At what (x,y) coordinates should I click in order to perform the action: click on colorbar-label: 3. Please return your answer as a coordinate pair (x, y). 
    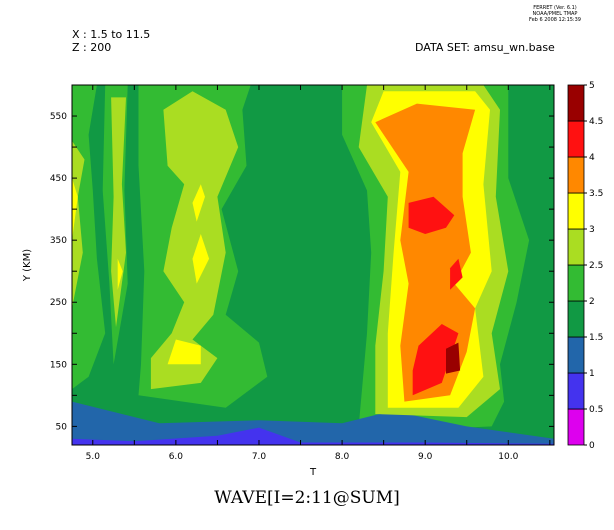
    Looking at the image, I should click on (592, 230).